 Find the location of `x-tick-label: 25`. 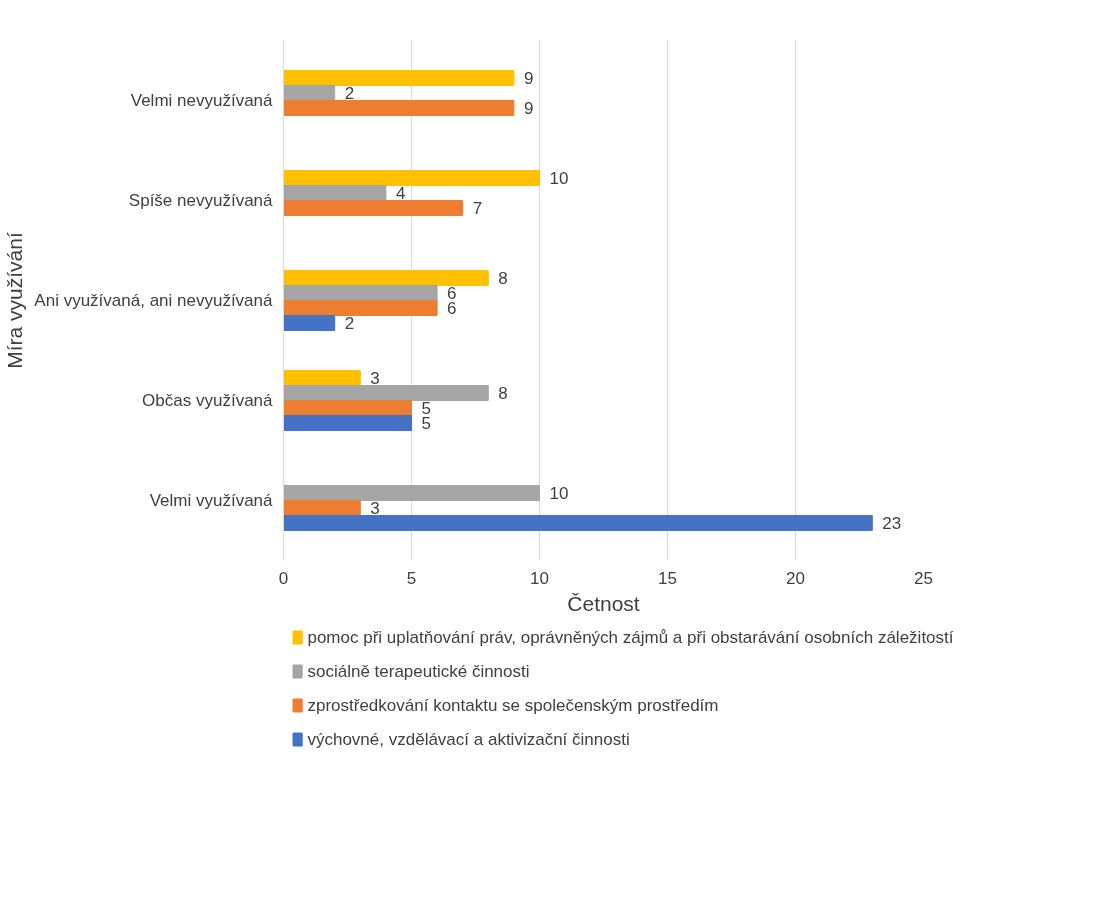

x-tick-label: 25 is located at coordinates (923, 578).